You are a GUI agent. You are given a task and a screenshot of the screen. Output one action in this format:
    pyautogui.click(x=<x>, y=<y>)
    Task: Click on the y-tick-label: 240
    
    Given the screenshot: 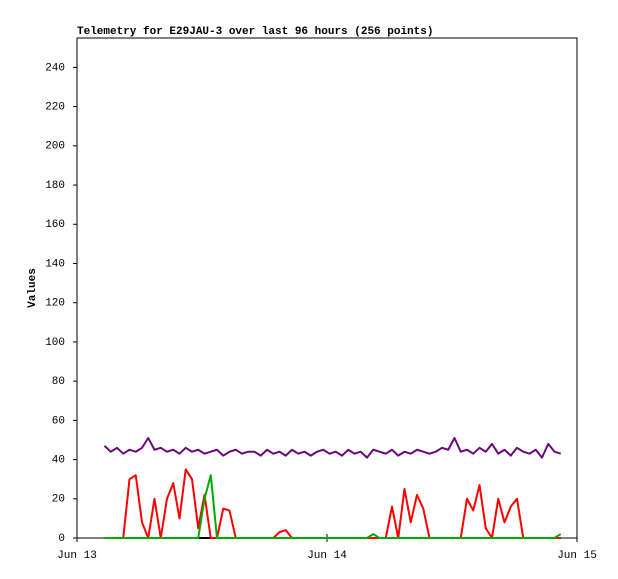 What is the action you would take?
    pyautogui.click(x=55, y=68)
    